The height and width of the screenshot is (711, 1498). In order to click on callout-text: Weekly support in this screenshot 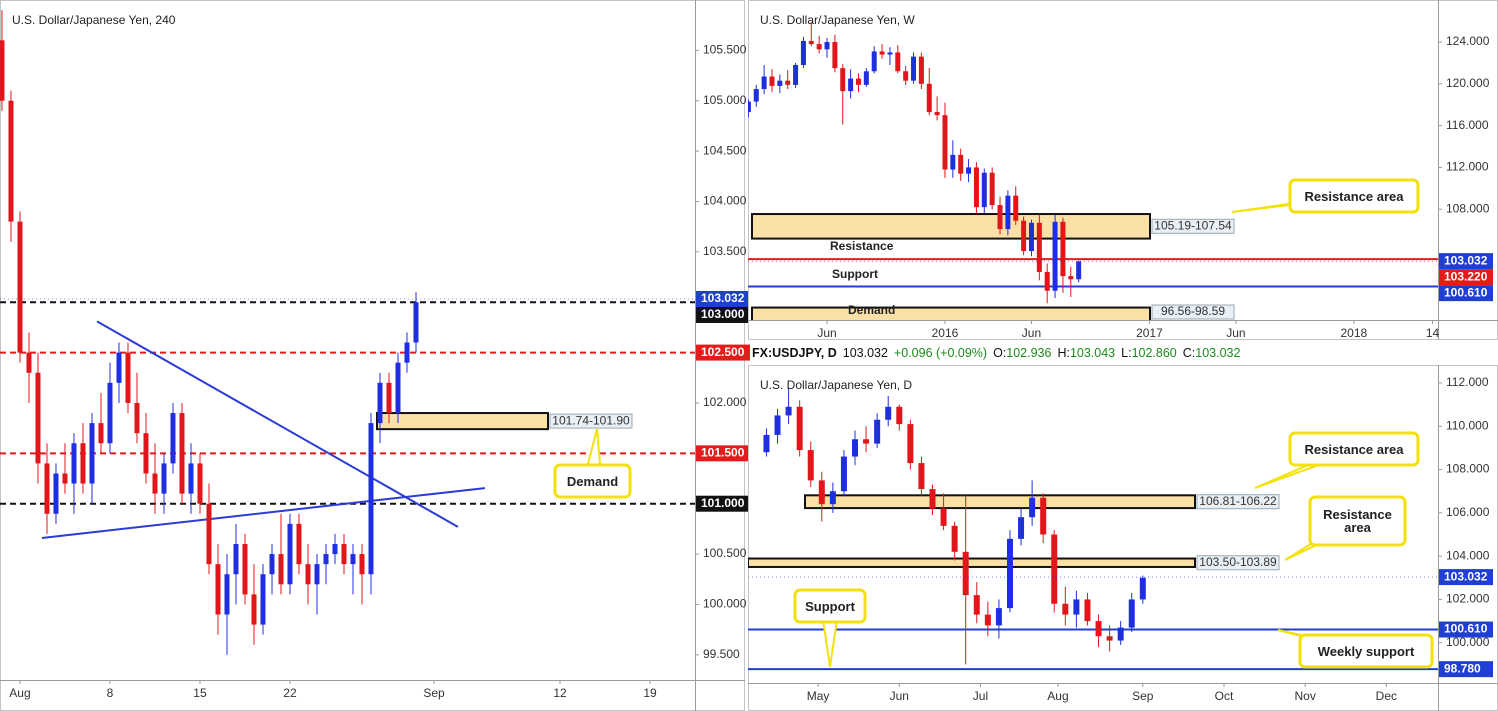, I will do `click(1366, 651)`.